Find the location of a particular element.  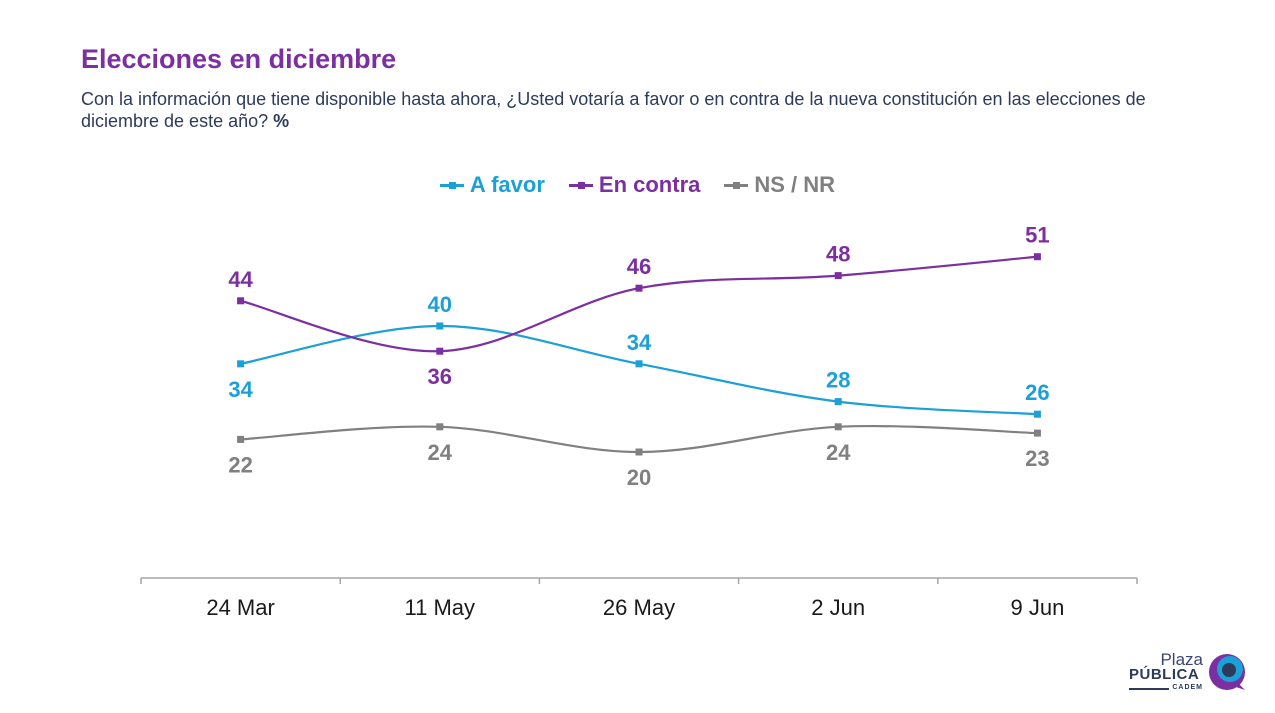

legend-item-a-favor: A favor is located at coordinates (492, 185).